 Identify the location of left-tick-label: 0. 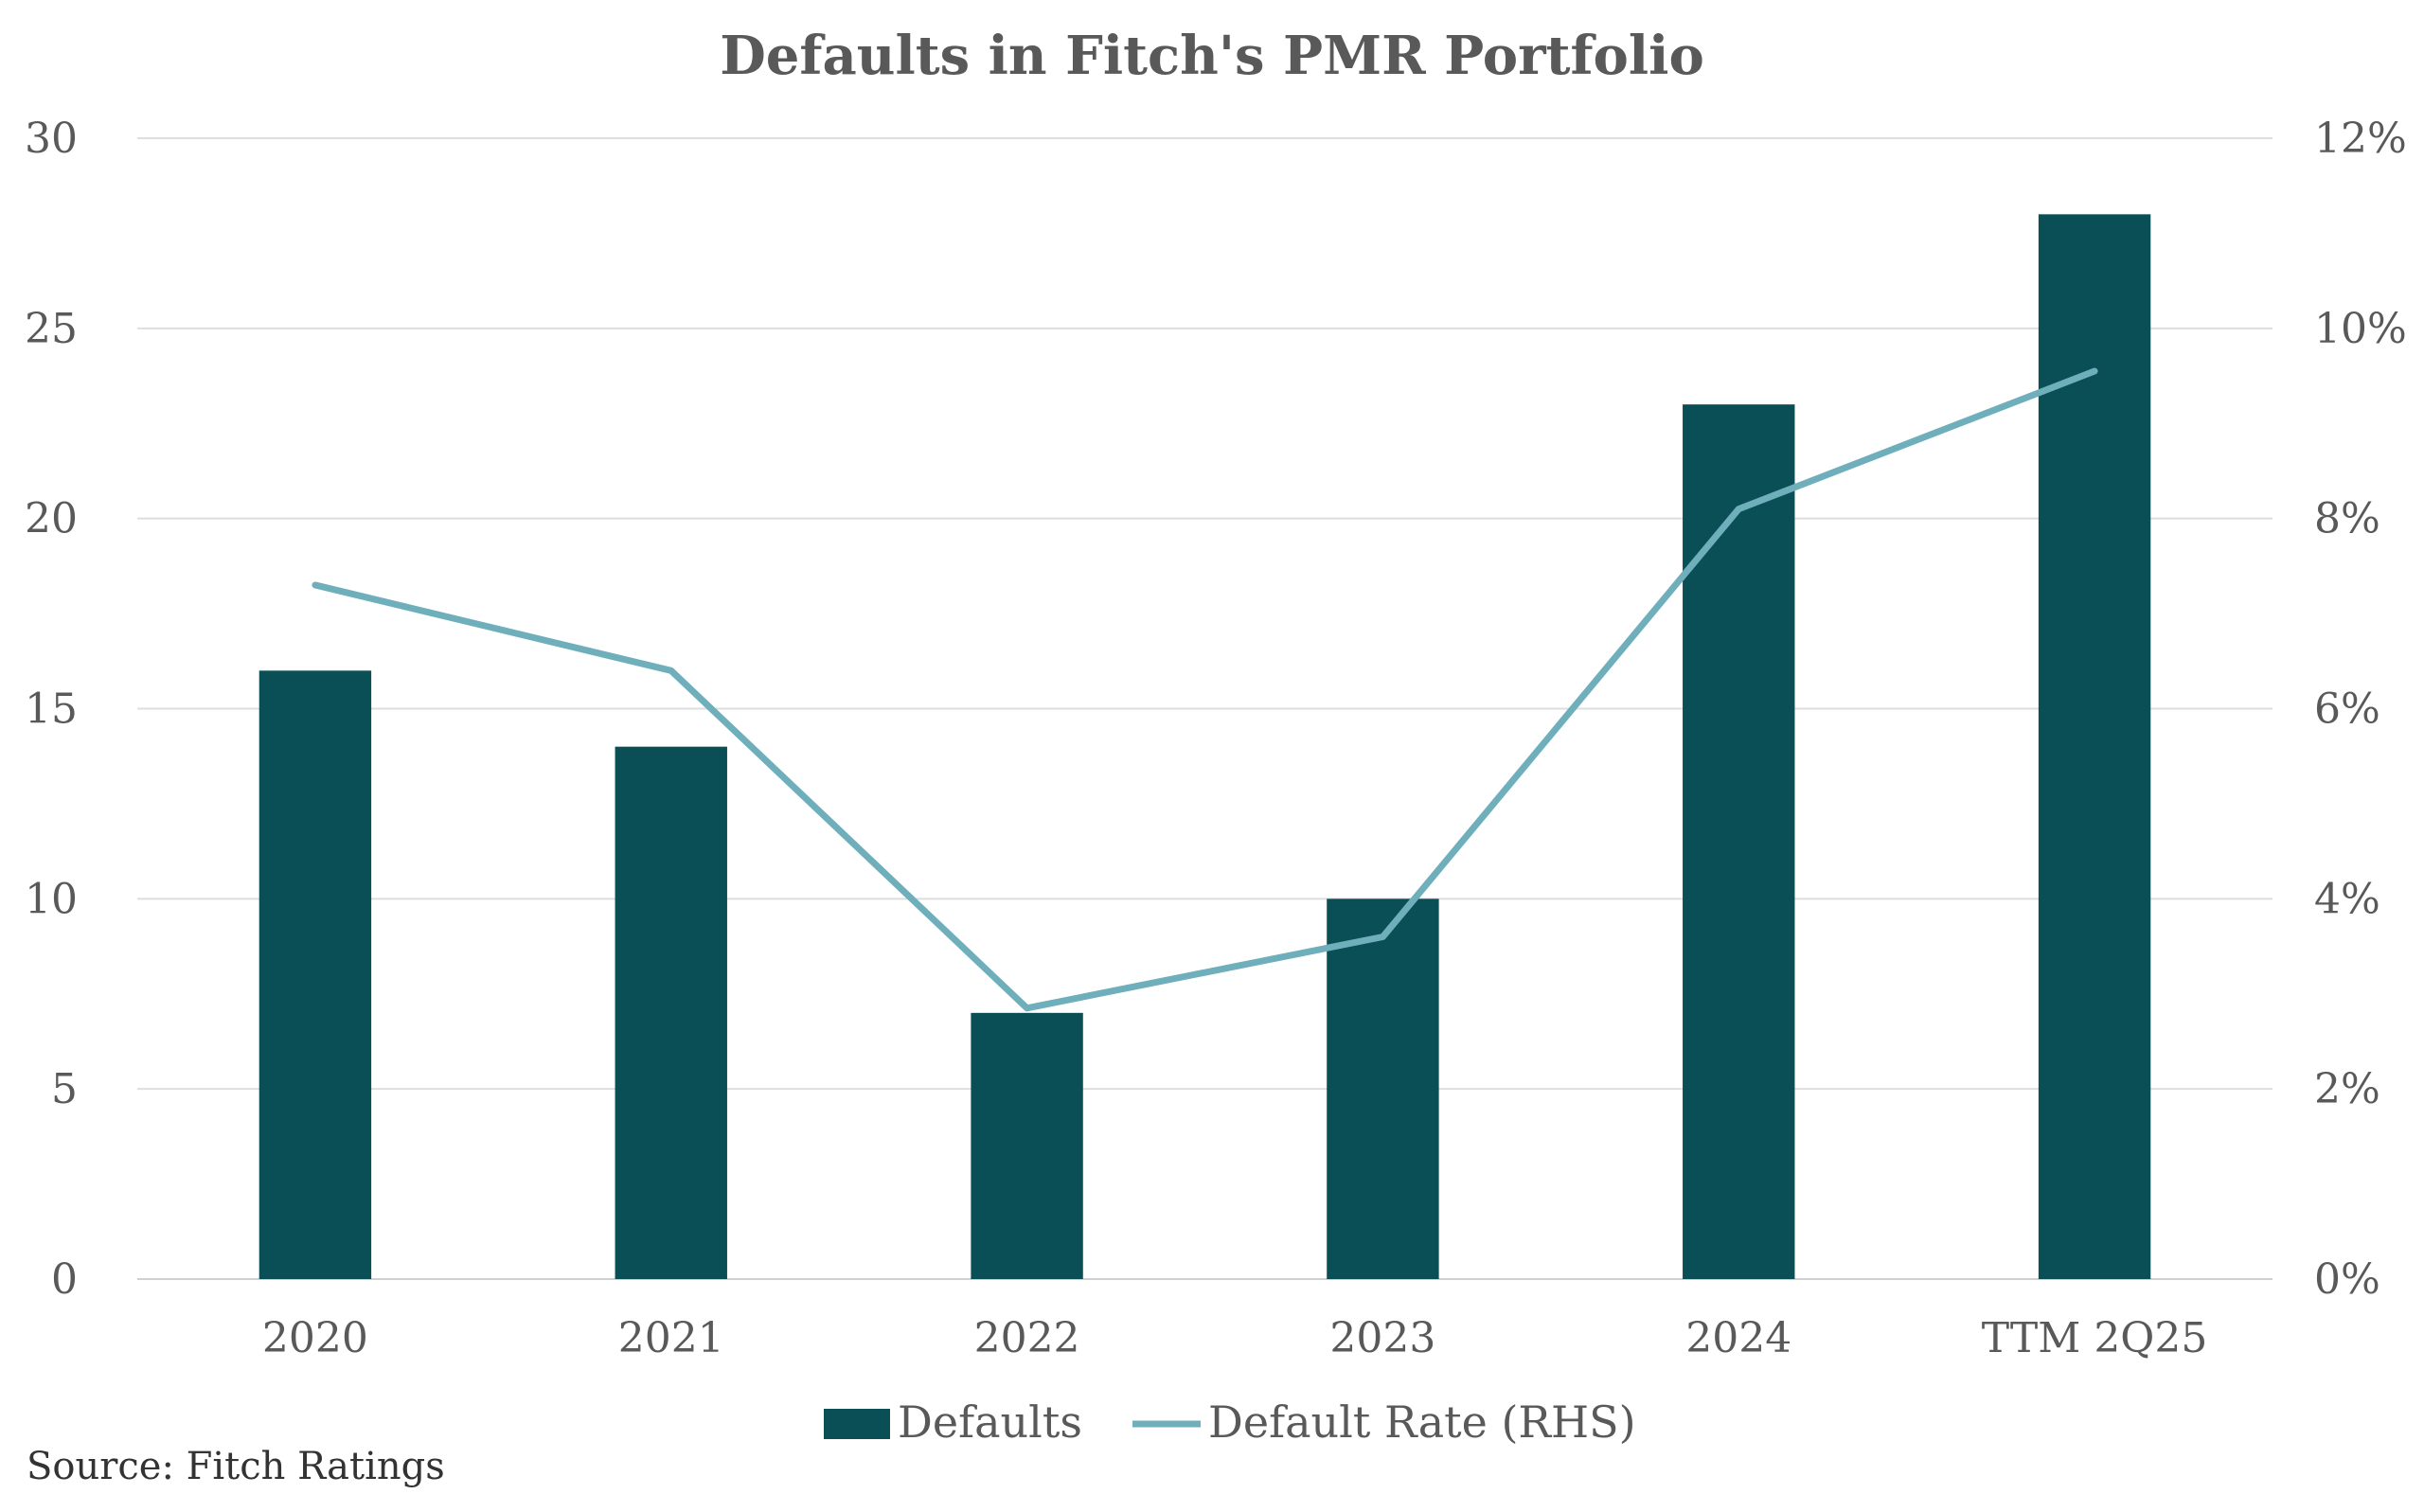
(64, 1279).